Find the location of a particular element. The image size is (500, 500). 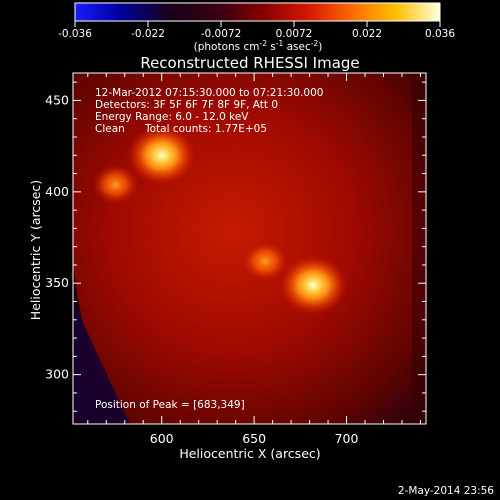

y-axis-label: Heliocentric Y (arcsec) is located at coordinates (35, 250).